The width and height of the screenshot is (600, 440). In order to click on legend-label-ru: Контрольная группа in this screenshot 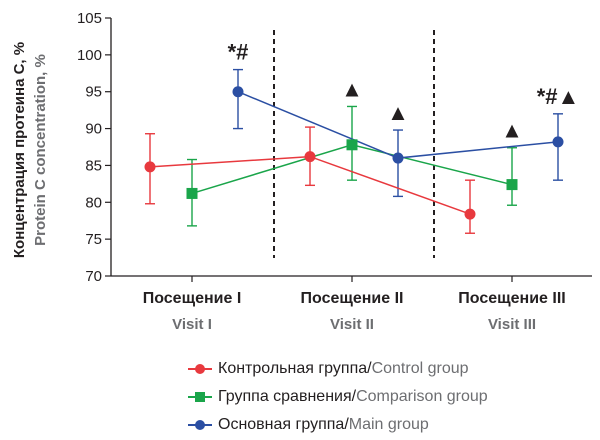, I will do `click(293, 368)`.